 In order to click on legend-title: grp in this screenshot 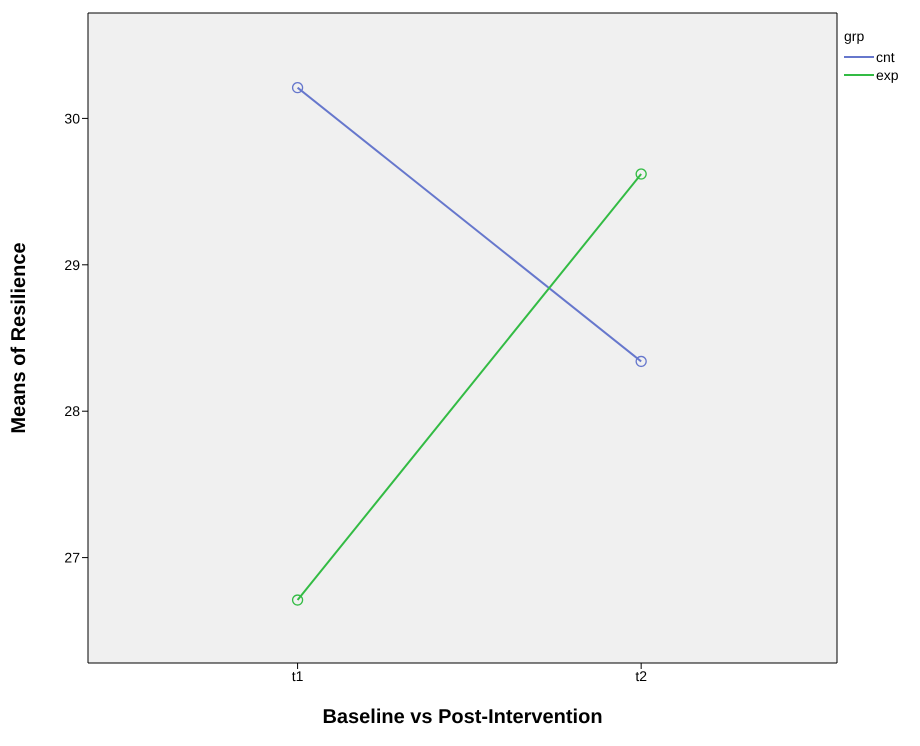, I will do `click(855, 36)`.